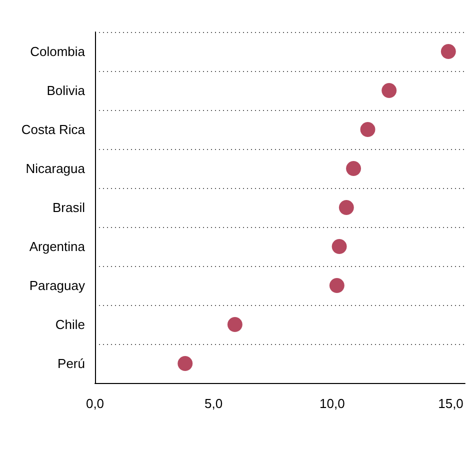 The image size is (471, 449). Describe the element at coordinates (70, 324) in the screenshot. I see `y-tick-label: Chile` at that location.